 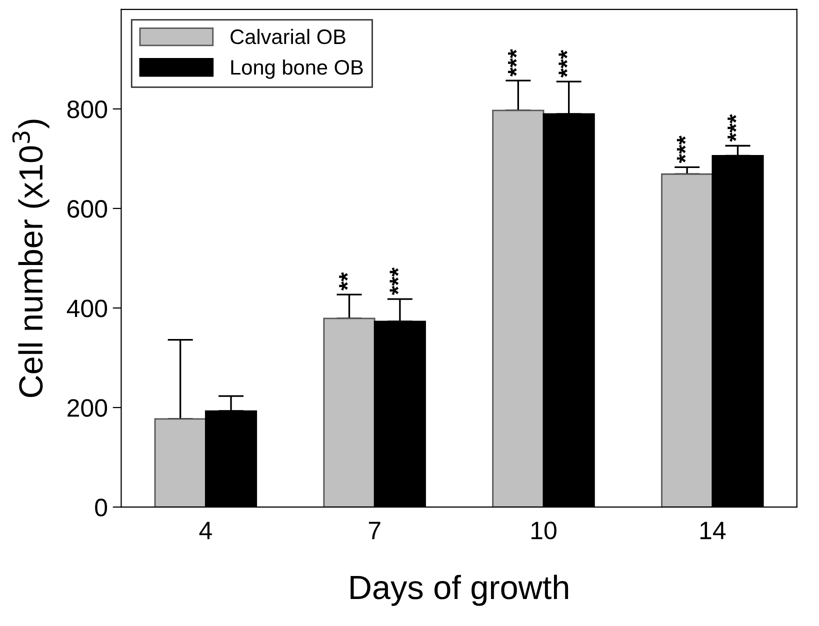 What do you see at coordinates (88, 209) in the screenshot?
I see `y-tick-label: 600` at bounding box center [88, 209].